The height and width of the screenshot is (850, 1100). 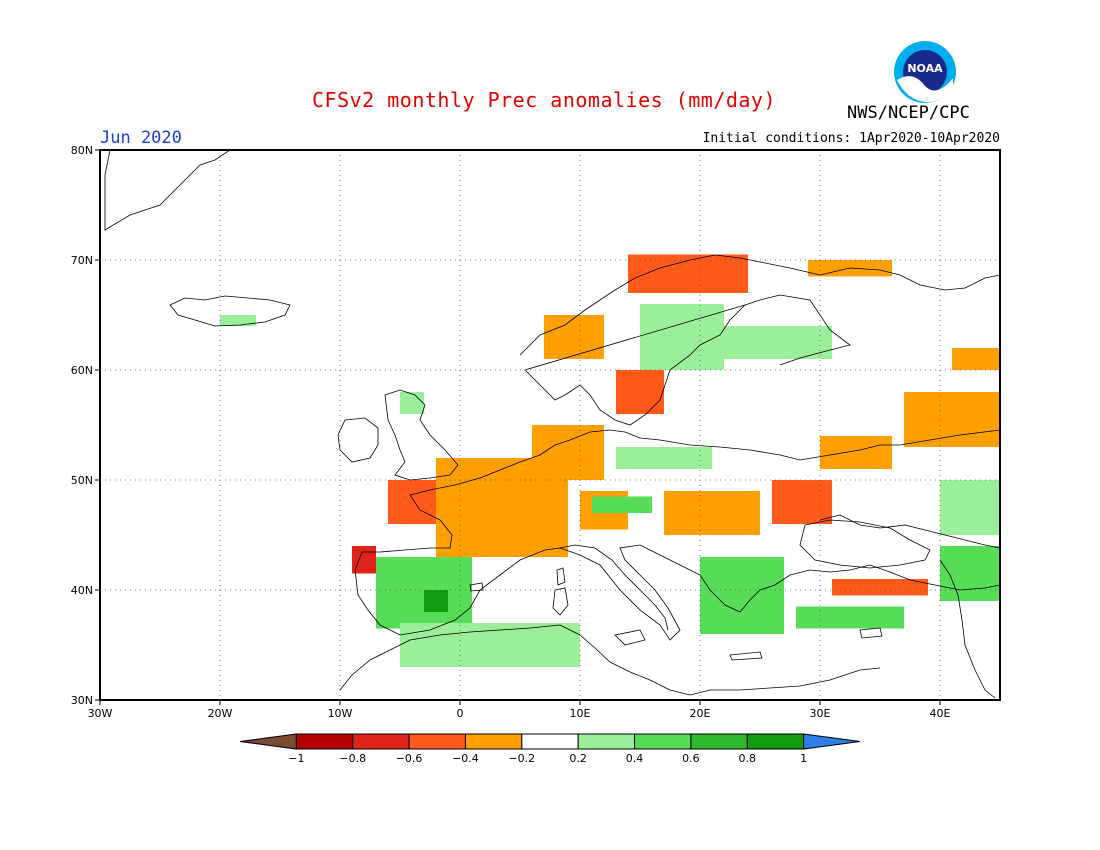 What do you see at coordinates (421, 435) in the screenshot?
I see `britain-outline` at bounding box center [421, 435].